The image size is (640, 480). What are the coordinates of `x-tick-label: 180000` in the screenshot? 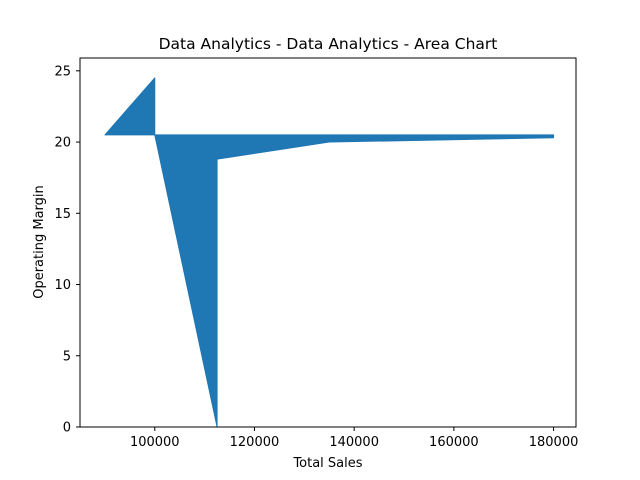 It's located at (554, 442).